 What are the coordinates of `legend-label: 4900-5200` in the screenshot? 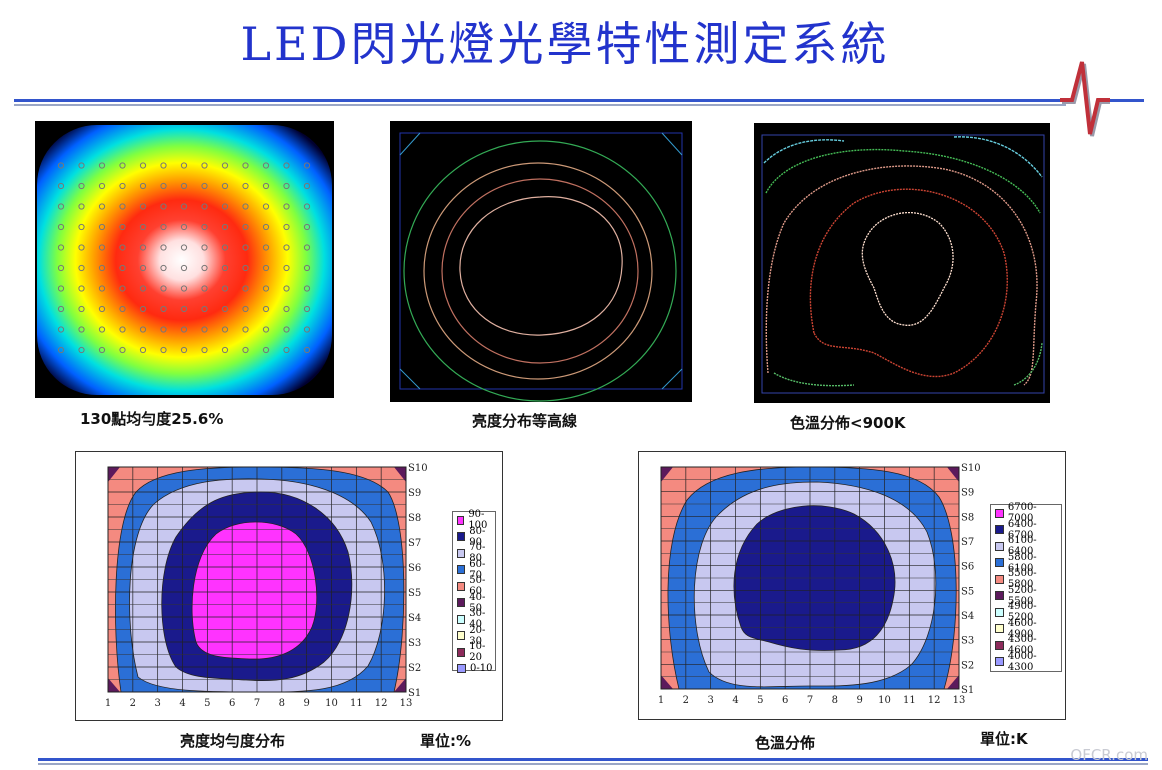 It's located at (1022, 612).